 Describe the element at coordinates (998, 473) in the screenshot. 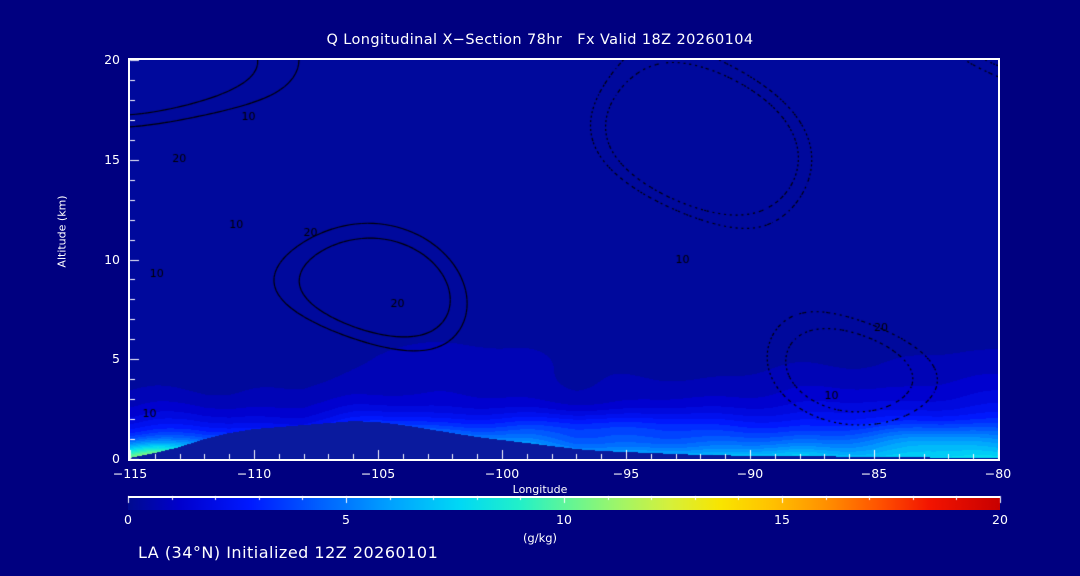

I see `x-tick-label: −80` at that location.